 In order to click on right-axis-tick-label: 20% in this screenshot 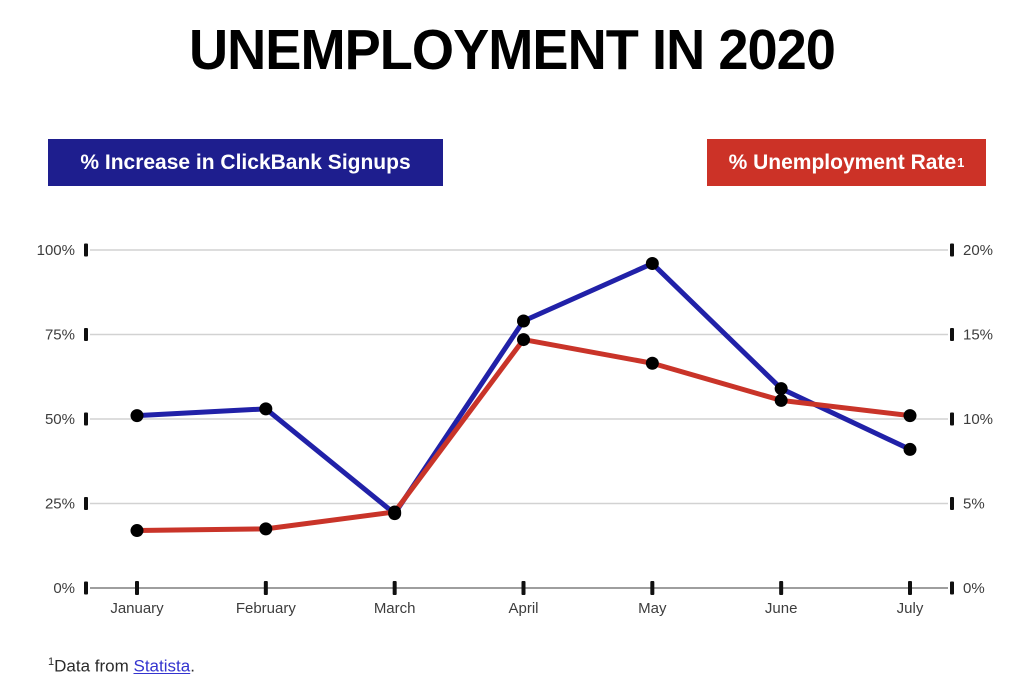, I will do `click(978, 250)`.